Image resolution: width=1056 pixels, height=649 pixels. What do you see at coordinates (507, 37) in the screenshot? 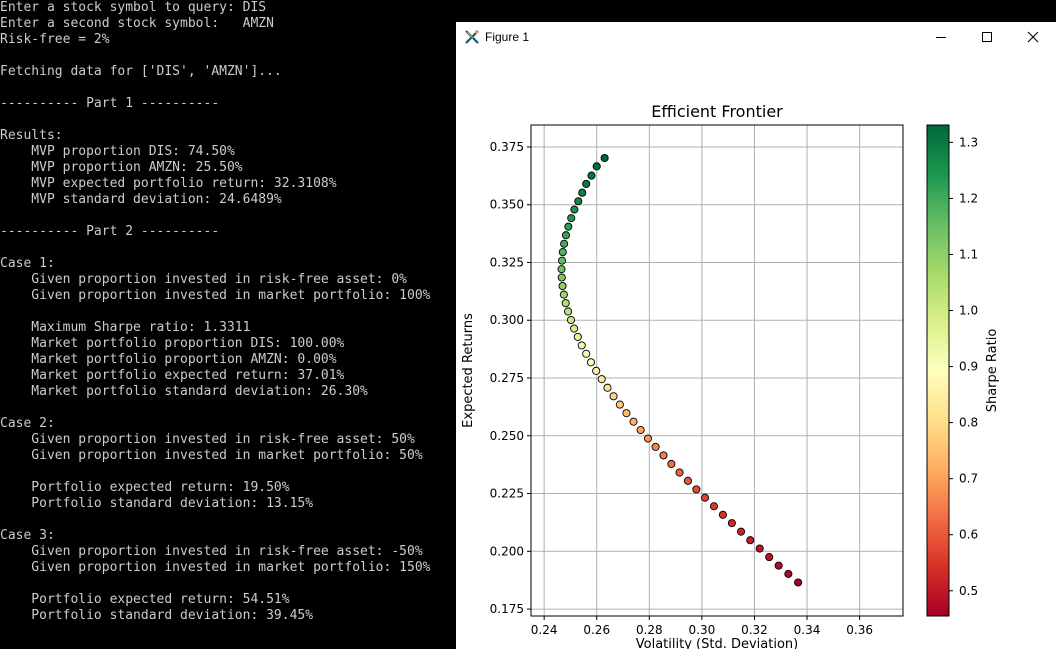
I see `window-title: Figure 1` at bounding box center [507, 37].